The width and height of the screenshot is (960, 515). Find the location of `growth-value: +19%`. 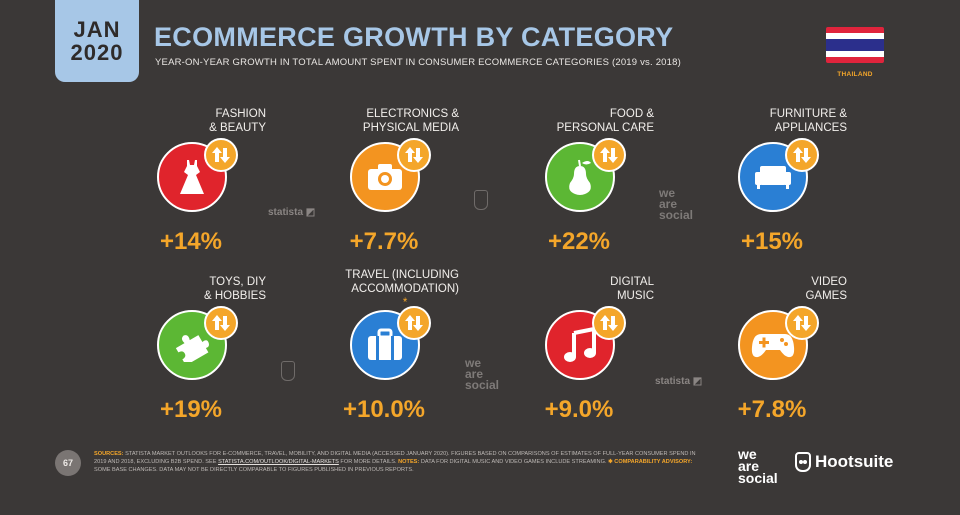

growth-value: +19% is located at coordinates (191, 409).